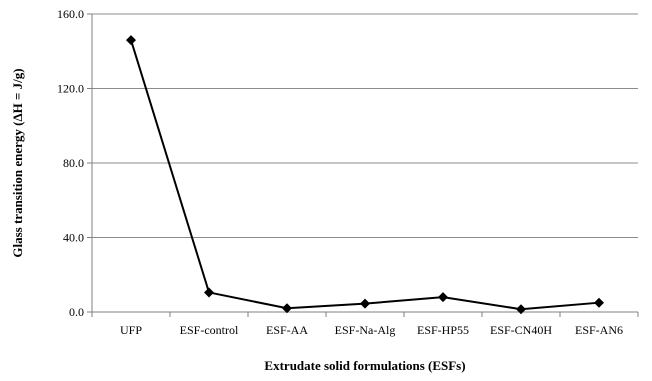  I want to click on x-axis-title: Extrudate solid formulations (ESFs), so click(364, 365).